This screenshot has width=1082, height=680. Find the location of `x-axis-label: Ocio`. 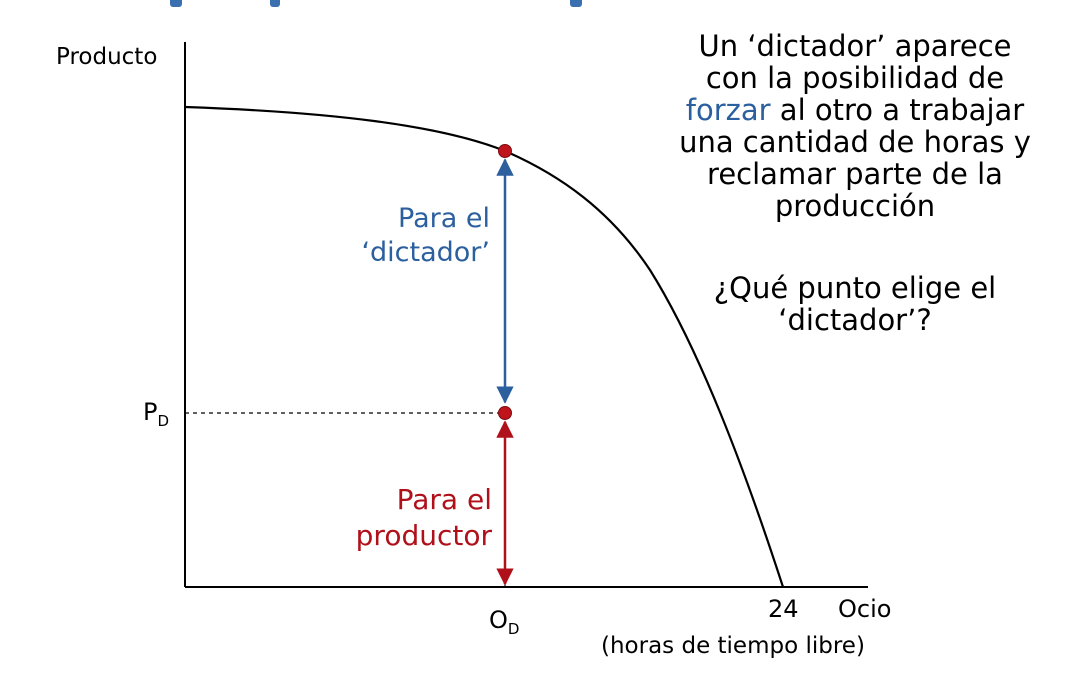

x-axis-label: Ocio is located at coordinates (865, 609).